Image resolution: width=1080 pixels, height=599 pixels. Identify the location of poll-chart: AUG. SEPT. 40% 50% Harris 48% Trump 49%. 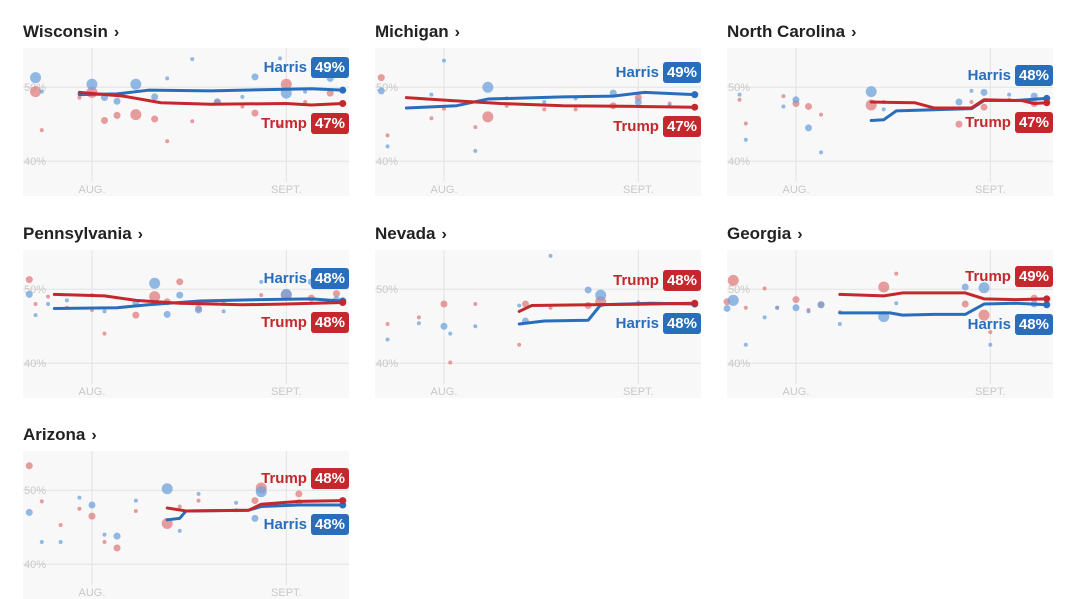
(888, 324).